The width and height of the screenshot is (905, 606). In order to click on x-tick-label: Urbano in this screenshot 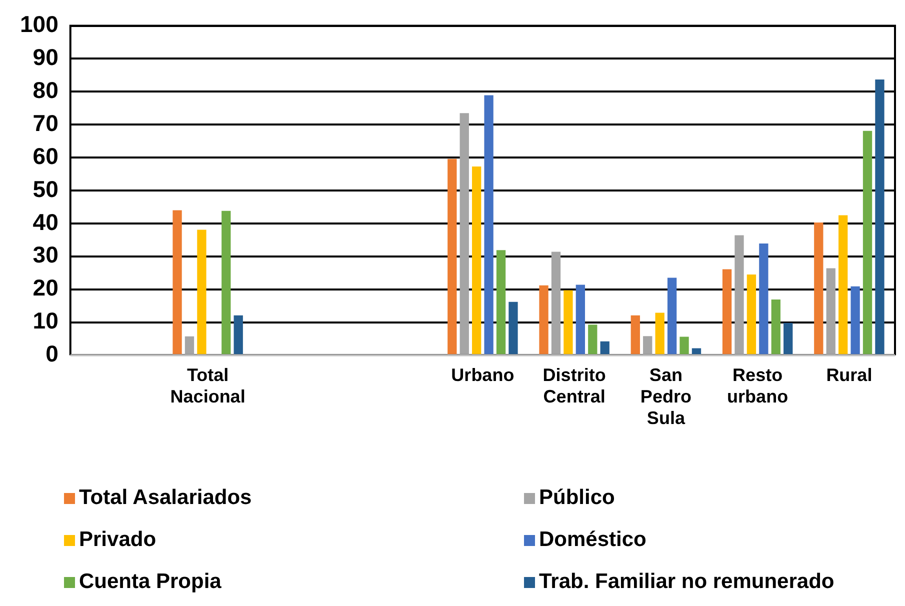, I will do `click(482, 374)`.